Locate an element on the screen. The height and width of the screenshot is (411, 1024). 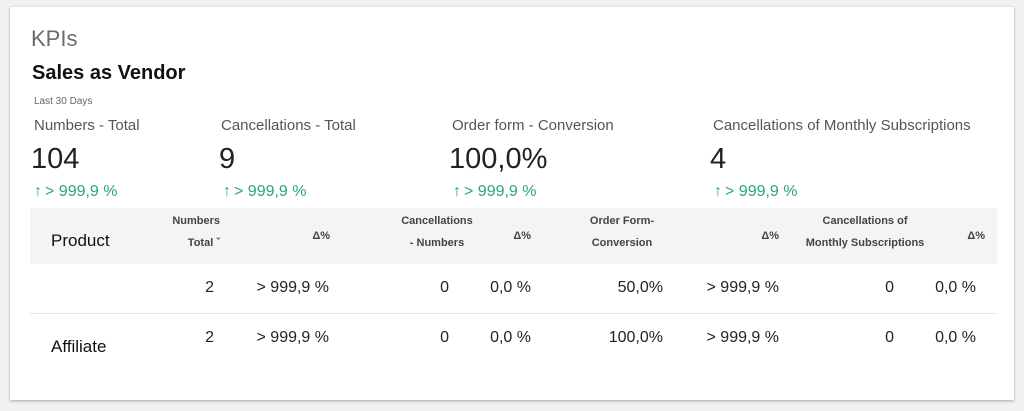
kpi-label-numbers-total: Numbers - Total is located at coordinates (87, 125).